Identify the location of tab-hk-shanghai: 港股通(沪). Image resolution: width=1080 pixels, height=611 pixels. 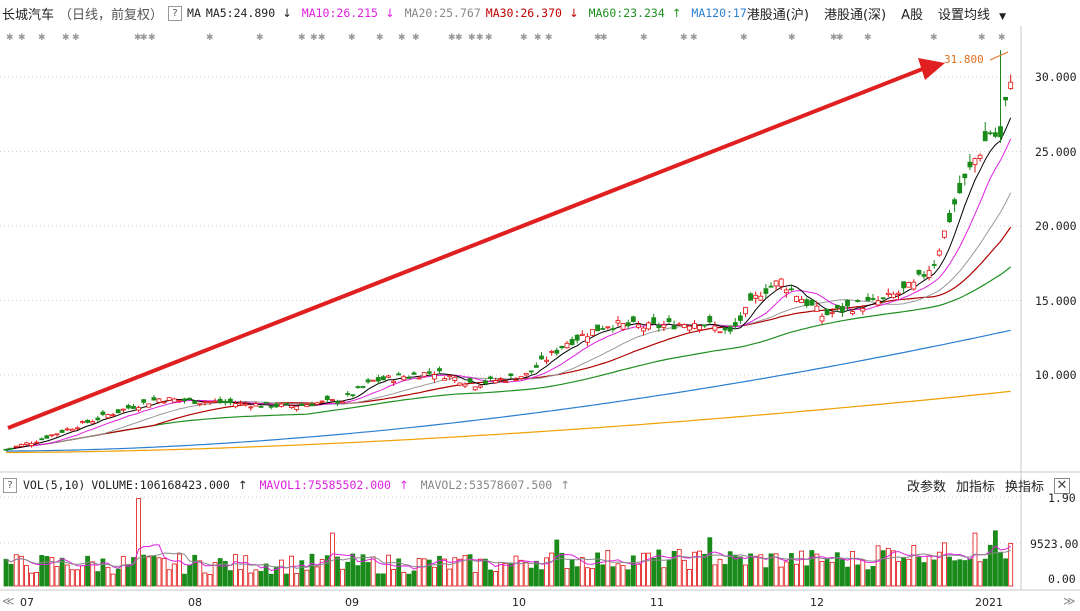
(777, 15).